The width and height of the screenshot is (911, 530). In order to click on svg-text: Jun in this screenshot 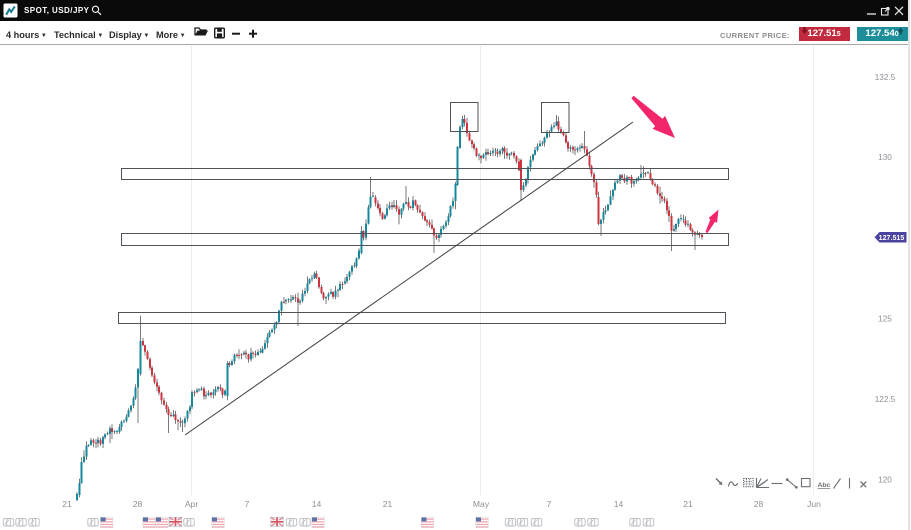, I will do `click(814, 504)`.